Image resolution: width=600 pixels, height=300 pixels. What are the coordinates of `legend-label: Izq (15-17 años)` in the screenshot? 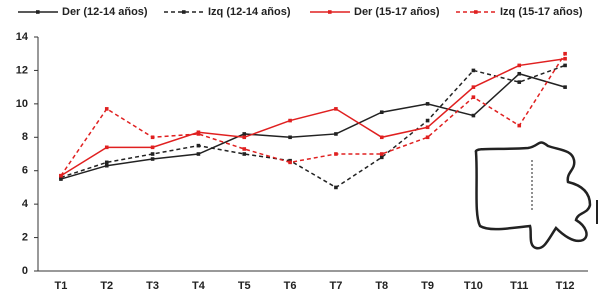 It's located at (541, 12).